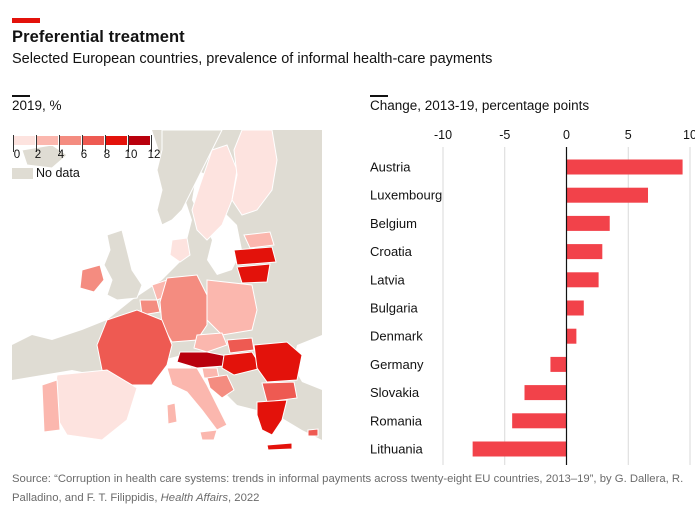 This screenshot has height=520, width=700. Describe the element at coordinates (22, 173) in the screenshot. I see `legend-no-data-swatch` at that location.